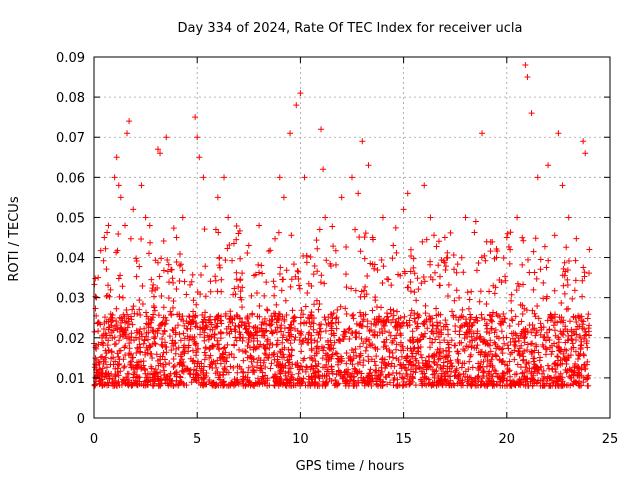  What do you see at coordinates (610, 439) in the screenshot?
I see `x-tick-label: 25` at bounding box center [610, 439].